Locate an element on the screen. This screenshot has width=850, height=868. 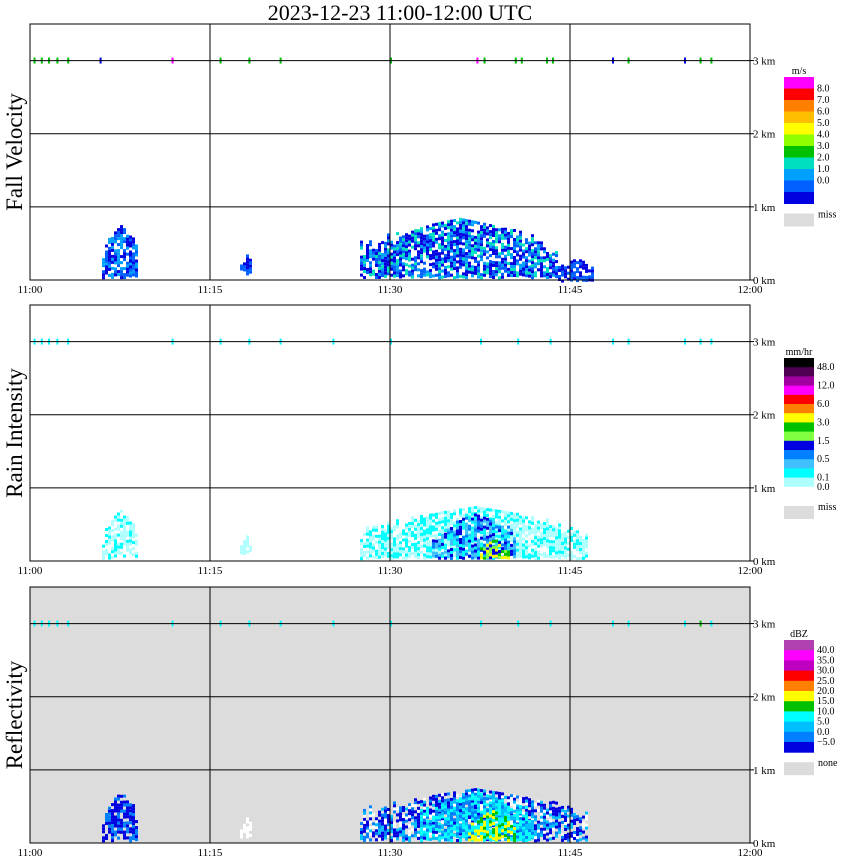
legend-label: 1.5 is located at coordinates (823, 441).